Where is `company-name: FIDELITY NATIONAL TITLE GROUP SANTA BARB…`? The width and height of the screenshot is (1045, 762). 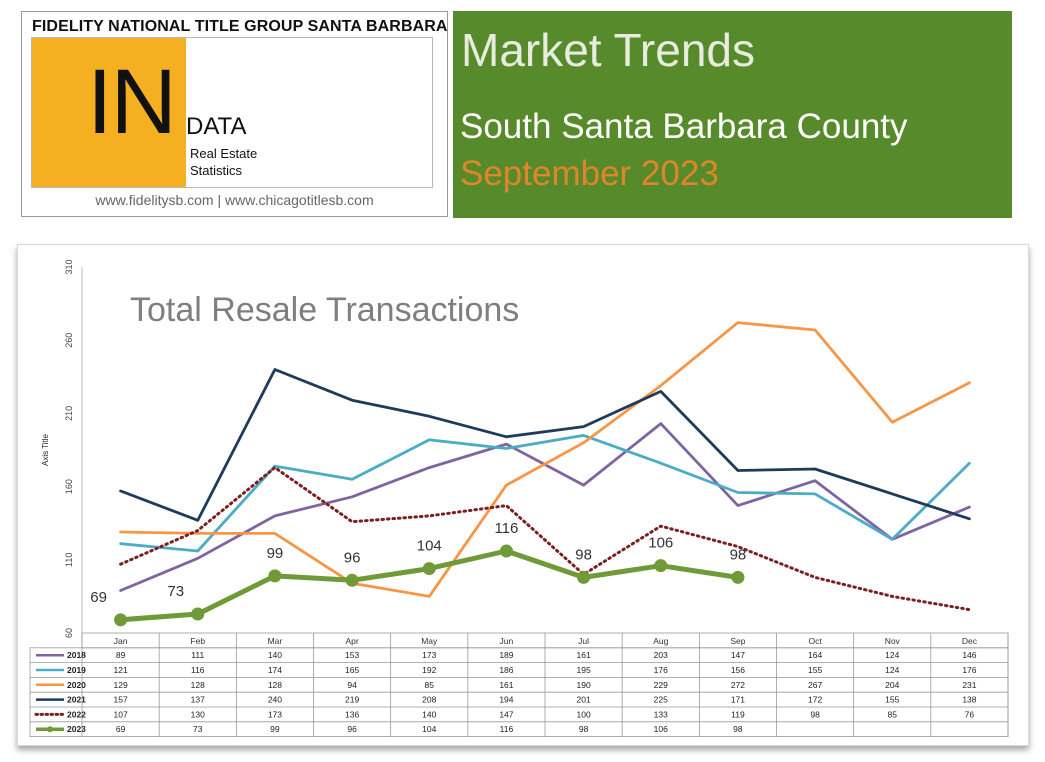
company-name: FIDELITY NATIONAL TITLE GROUP SANTA BARB… is located at coordinates (240, 26).